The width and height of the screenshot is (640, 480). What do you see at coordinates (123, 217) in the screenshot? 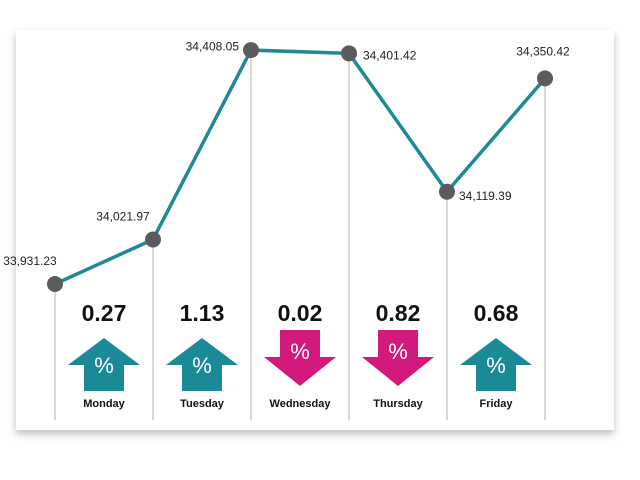
I see `value-label: 34,021.97` at bounding box center [123, 217].